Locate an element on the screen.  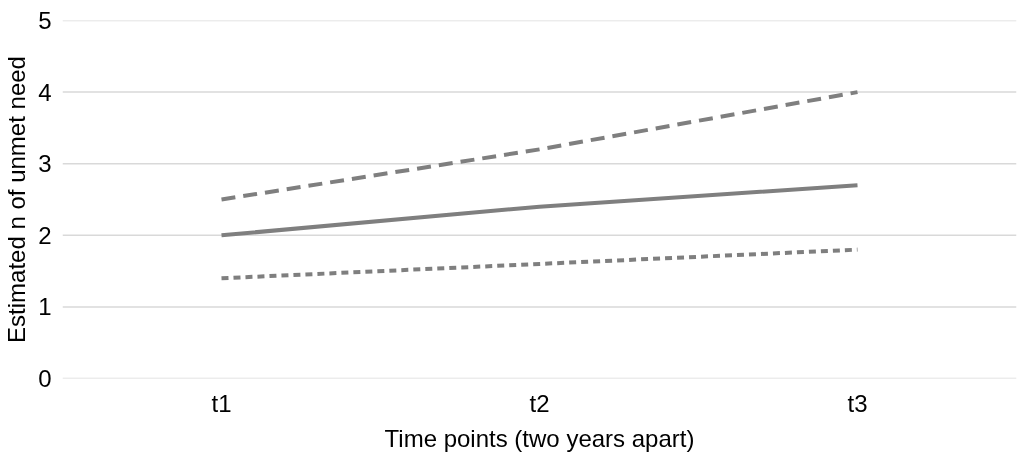
y-tick-label: 2 is located at coordinates (45, 235).